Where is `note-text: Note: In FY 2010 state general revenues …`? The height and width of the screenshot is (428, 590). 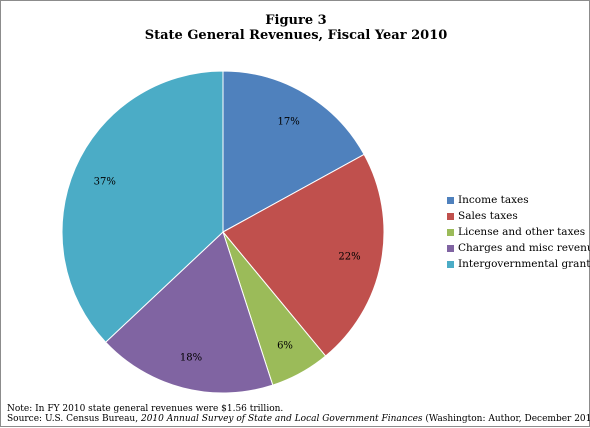 note-text: Note: In FY 2010 state general revenues … is located at coordinates (145, 409).